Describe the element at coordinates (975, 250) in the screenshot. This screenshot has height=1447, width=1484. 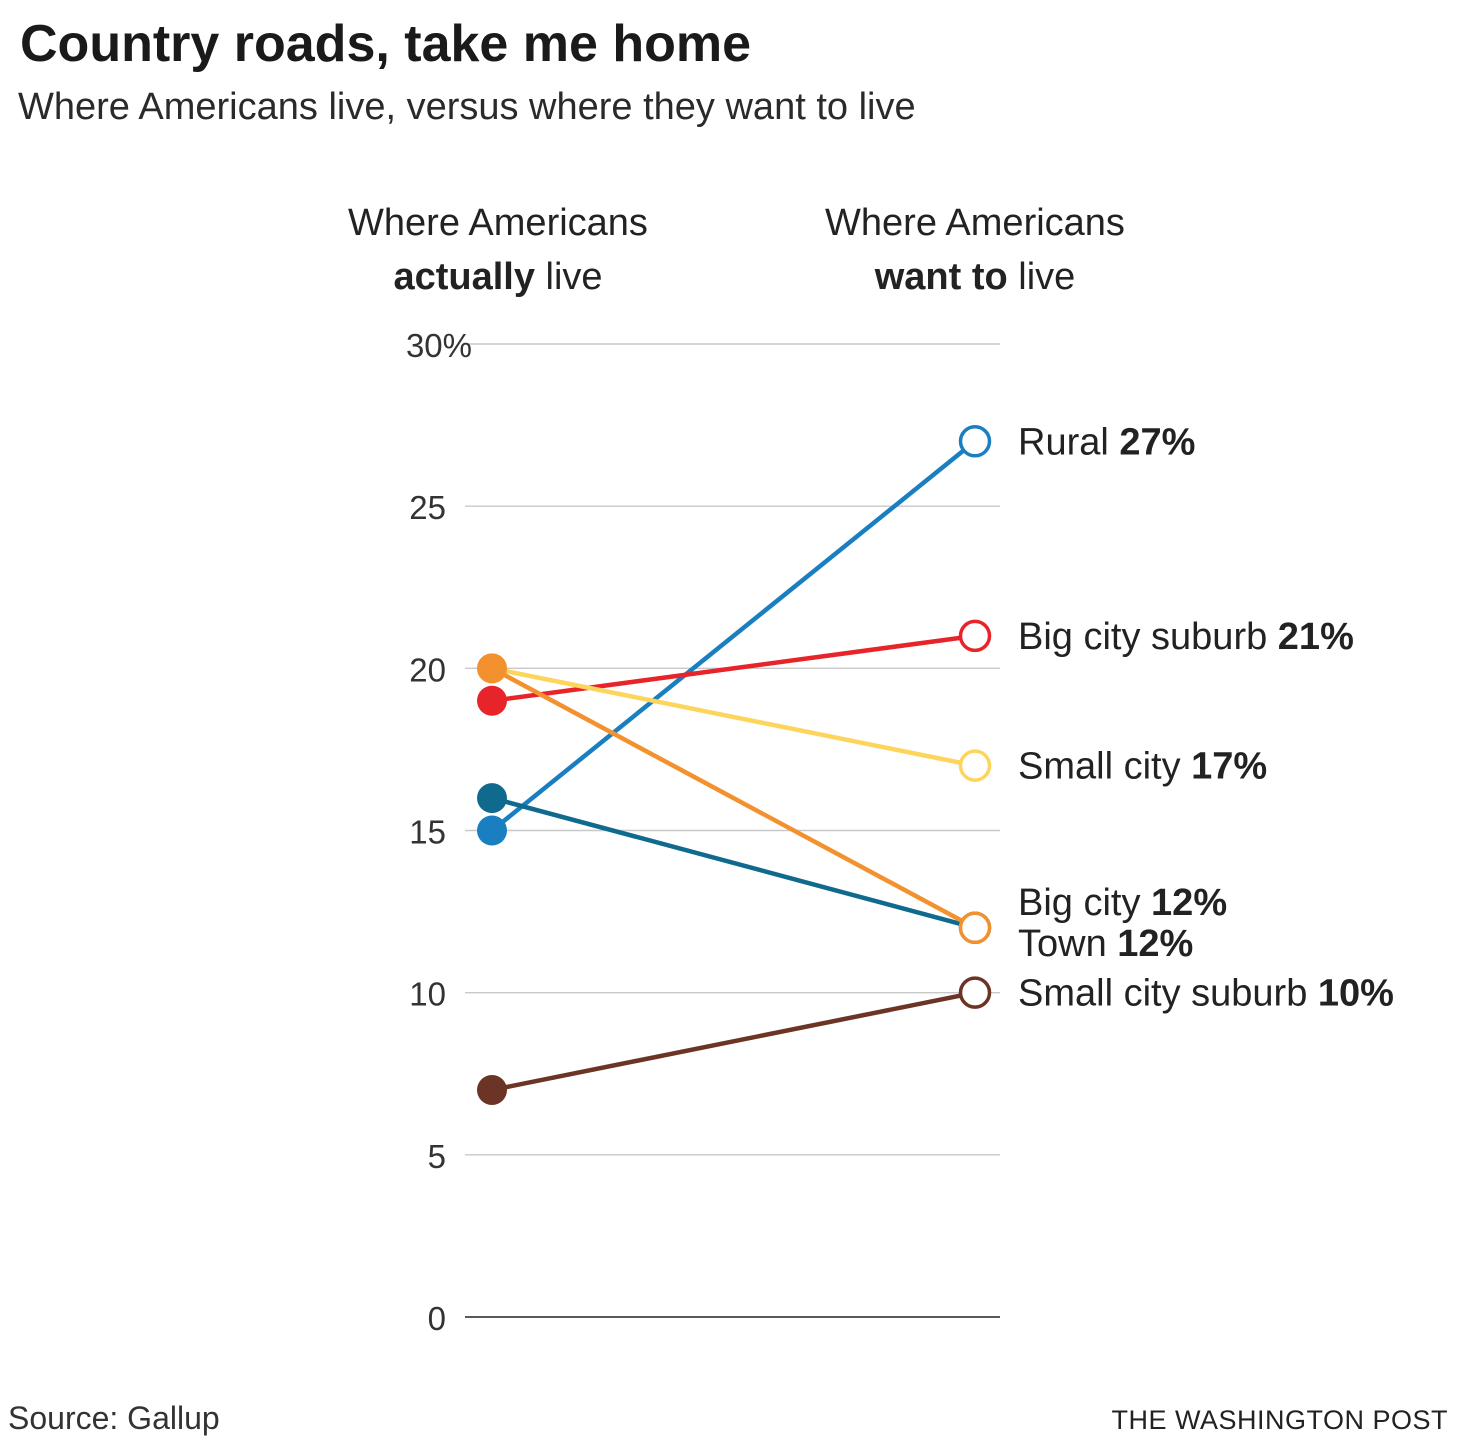
I see `column-header-desired: Where Americans want to live` at that location.